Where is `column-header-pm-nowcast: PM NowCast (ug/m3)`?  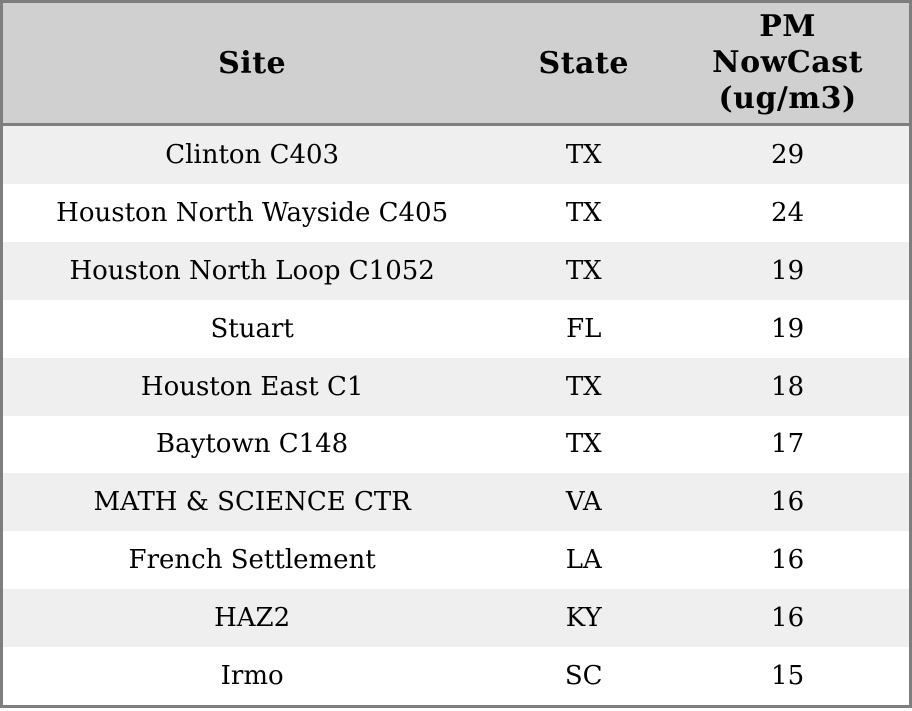 column-header-pm-nowcast: PM NowCast (ug/m3) is located at coordinates (787, 63).